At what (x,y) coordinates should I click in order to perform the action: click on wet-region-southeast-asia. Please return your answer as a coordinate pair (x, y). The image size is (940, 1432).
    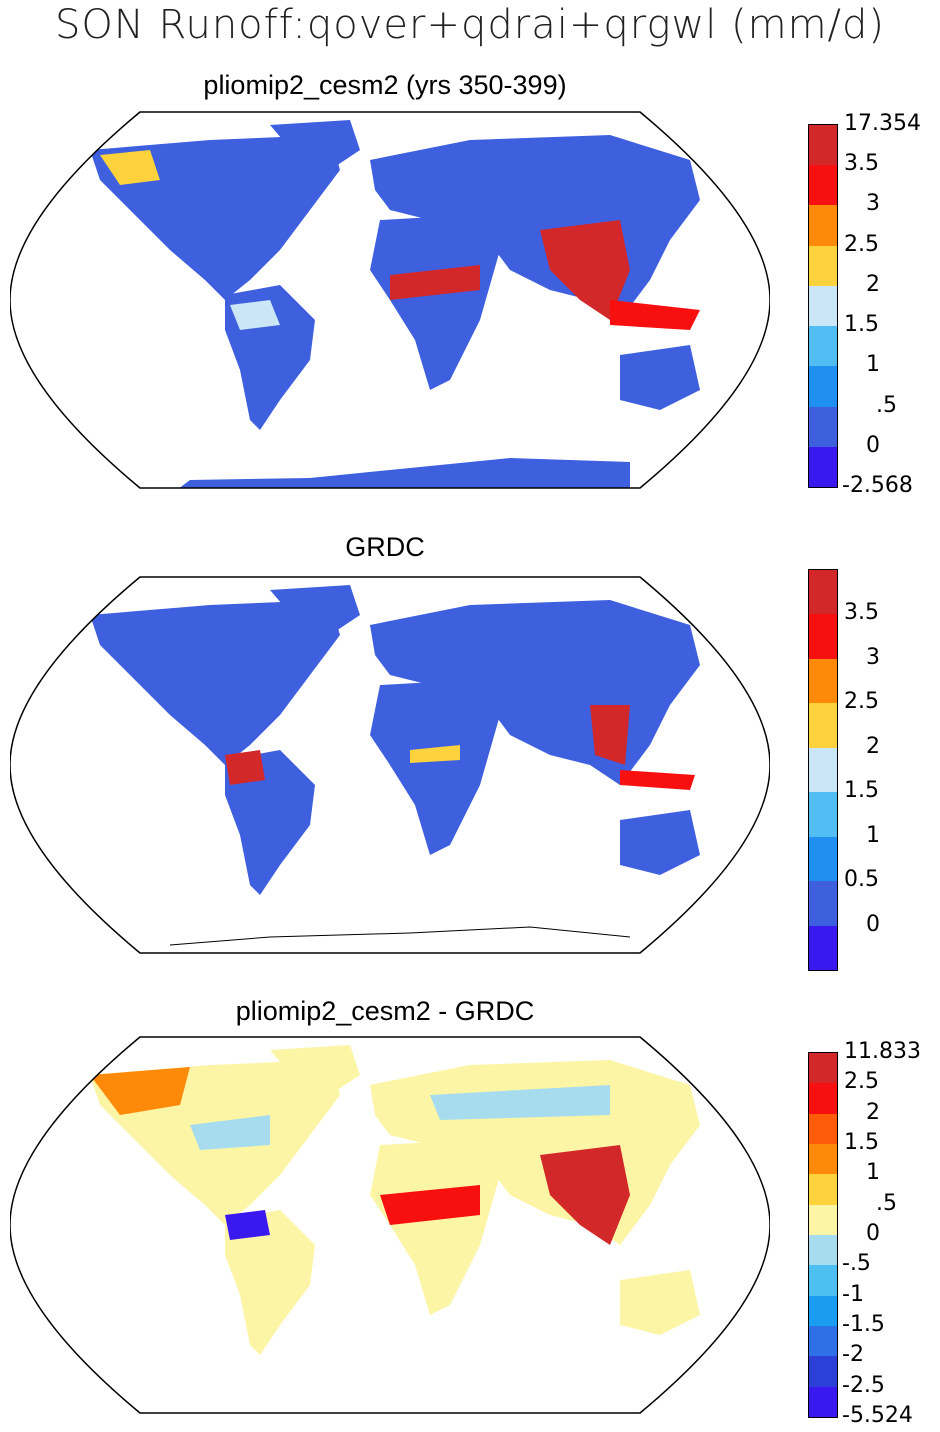
    Looking at the image, I should click on (610, 735).